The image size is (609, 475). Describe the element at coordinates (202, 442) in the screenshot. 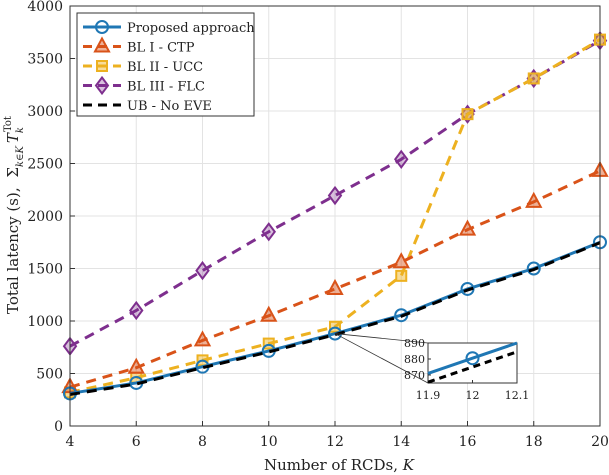

I see `x-tick-label: 8` at that location.